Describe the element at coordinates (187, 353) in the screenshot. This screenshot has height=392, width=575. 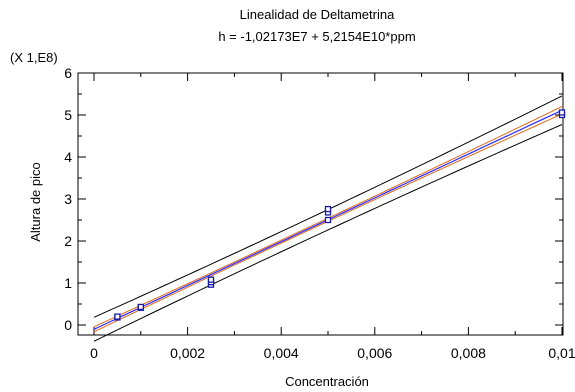
I see `x-tick-label: 0,002` at that location.